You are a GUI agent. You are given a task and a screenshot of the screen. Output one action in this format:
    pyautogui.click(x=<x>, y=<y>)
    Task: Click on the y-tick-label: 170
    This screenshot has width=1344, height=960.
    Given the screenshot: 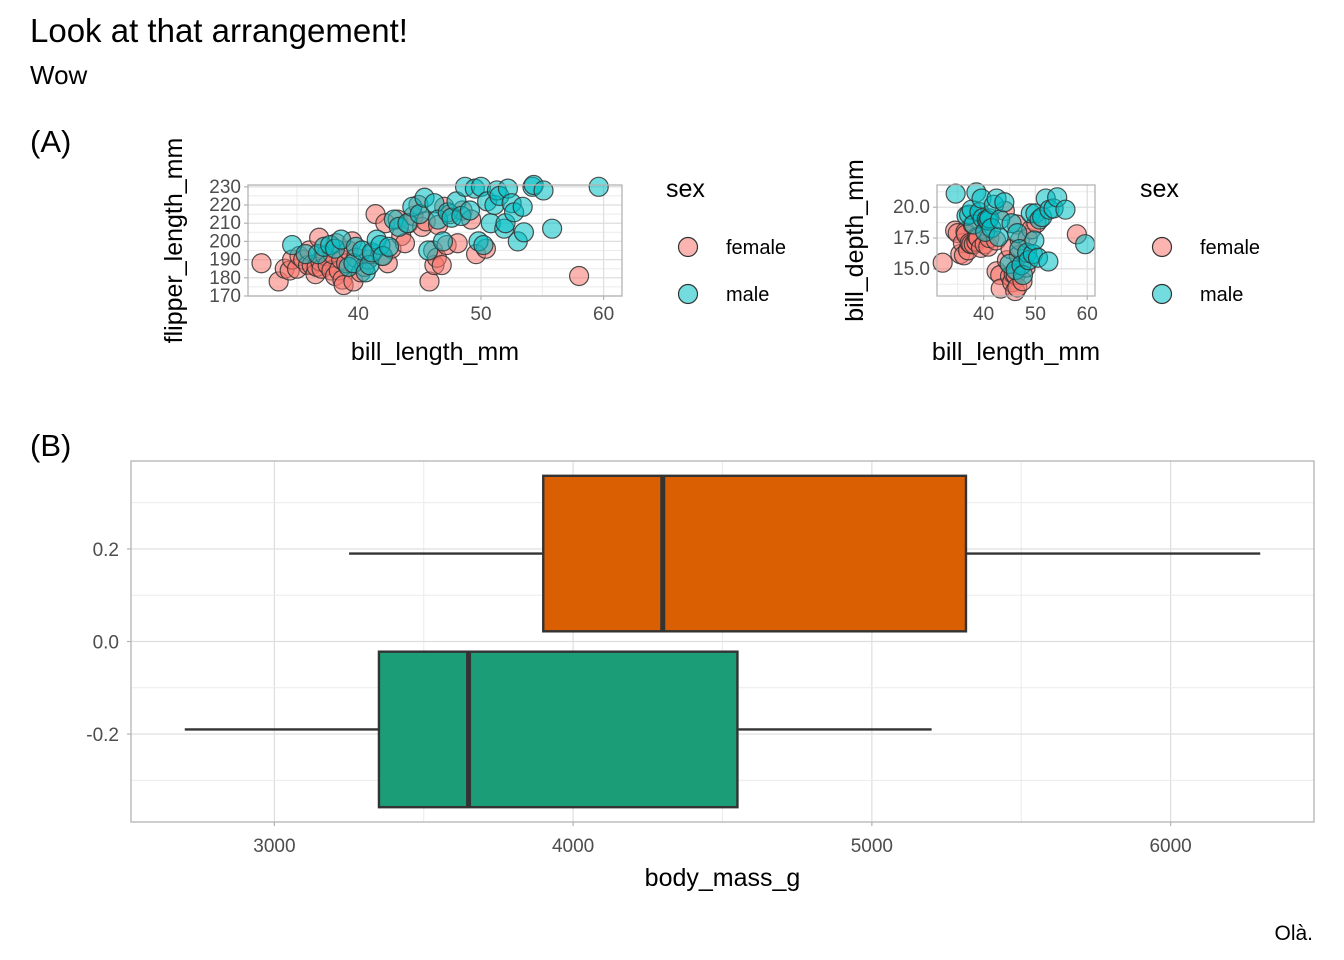 What is the action you would take?
    pyautogui.click(x=225, y=296)
    